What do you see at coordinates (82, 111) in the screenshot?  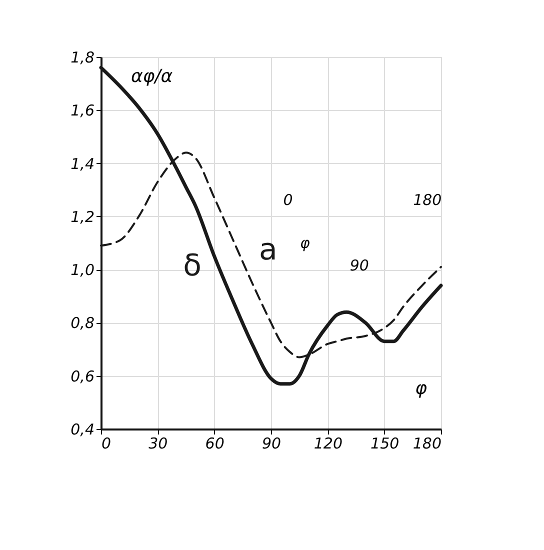 I see `y-tick-label: 1,6` at bounding box center [82, 111].